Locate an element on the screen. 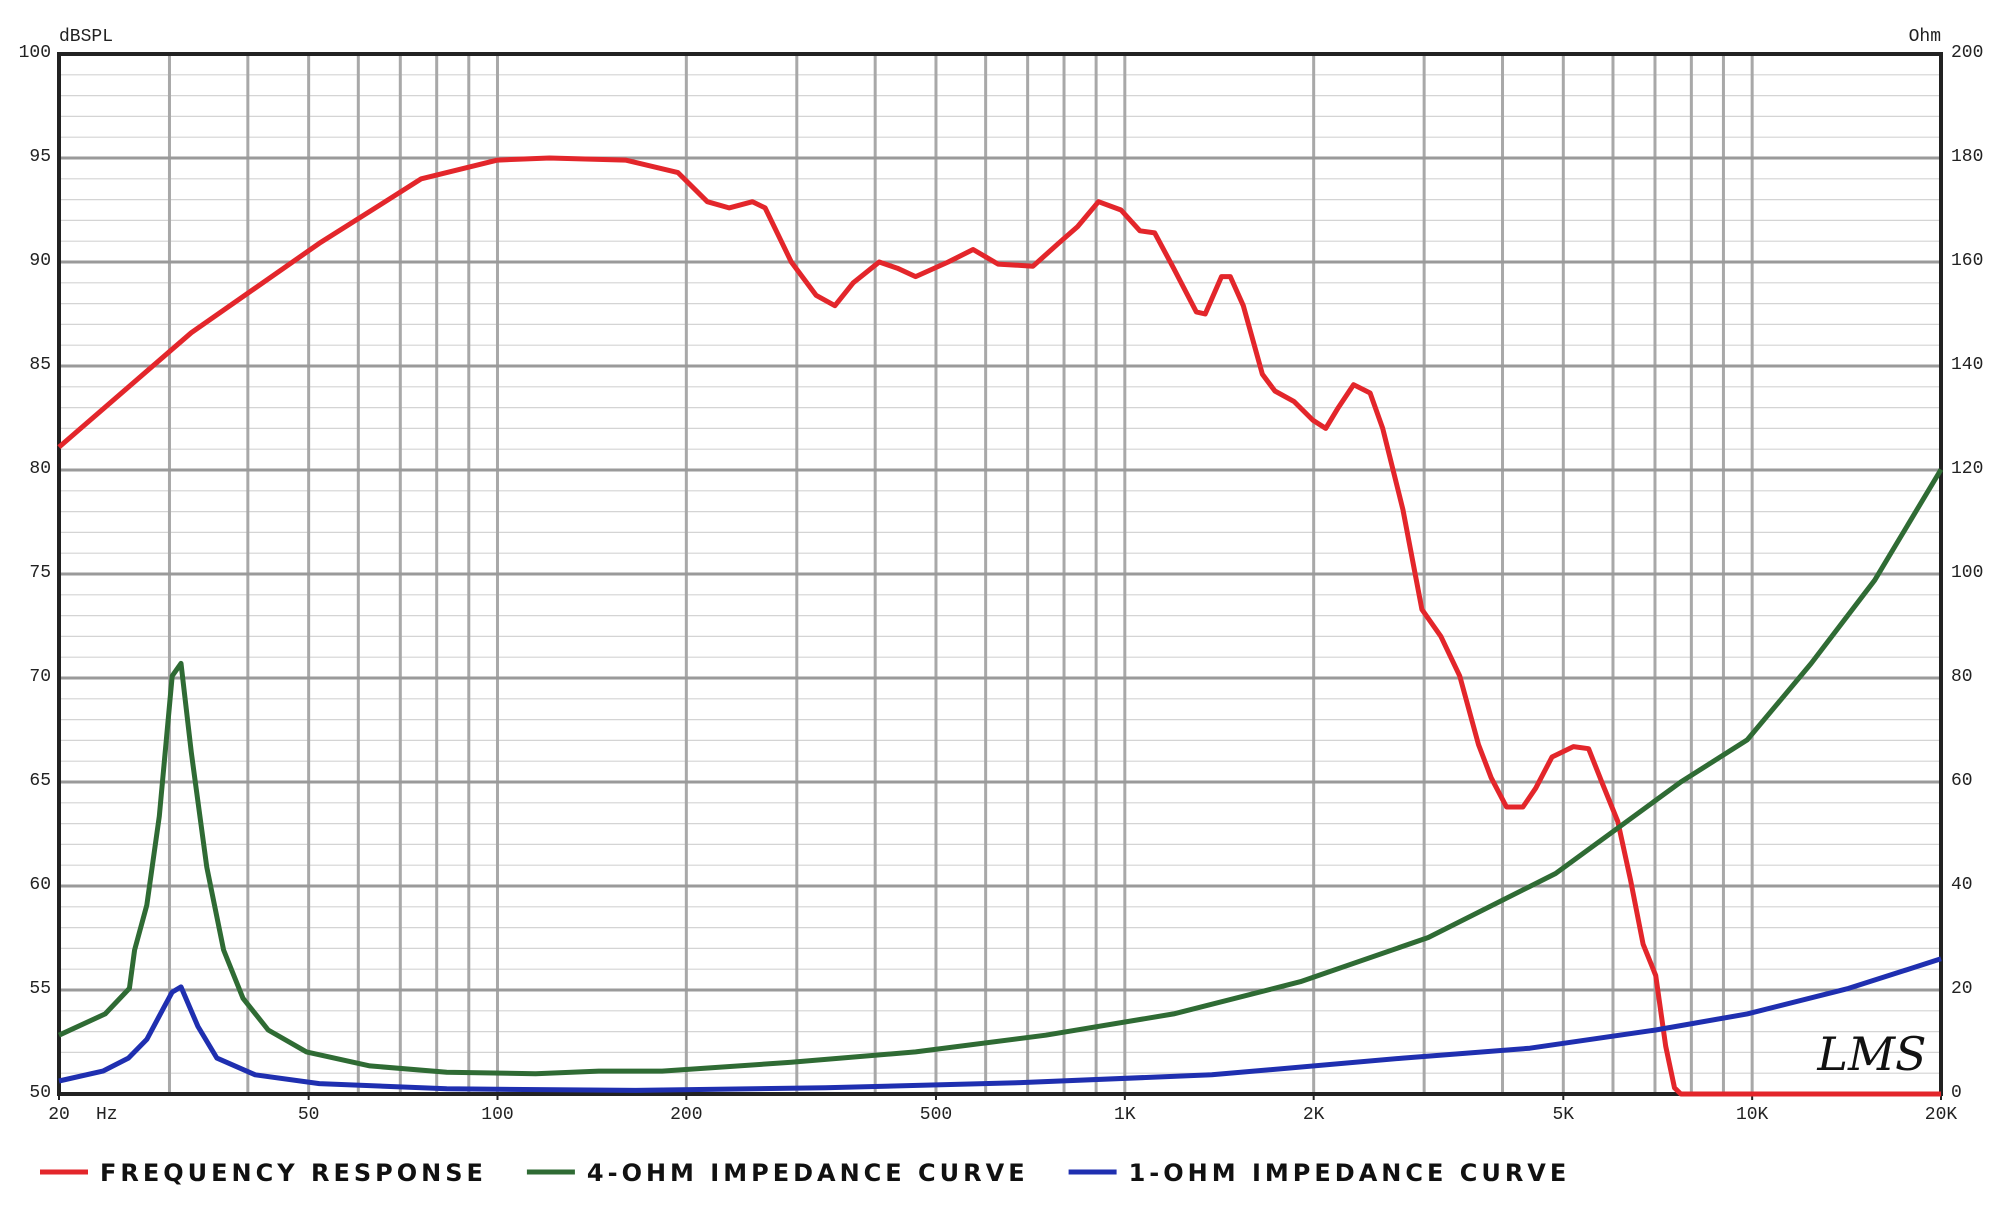 The width and height of the screenshot is (2000, 1208). x-axis-label: Hz is located at coordinates (107, 1115).